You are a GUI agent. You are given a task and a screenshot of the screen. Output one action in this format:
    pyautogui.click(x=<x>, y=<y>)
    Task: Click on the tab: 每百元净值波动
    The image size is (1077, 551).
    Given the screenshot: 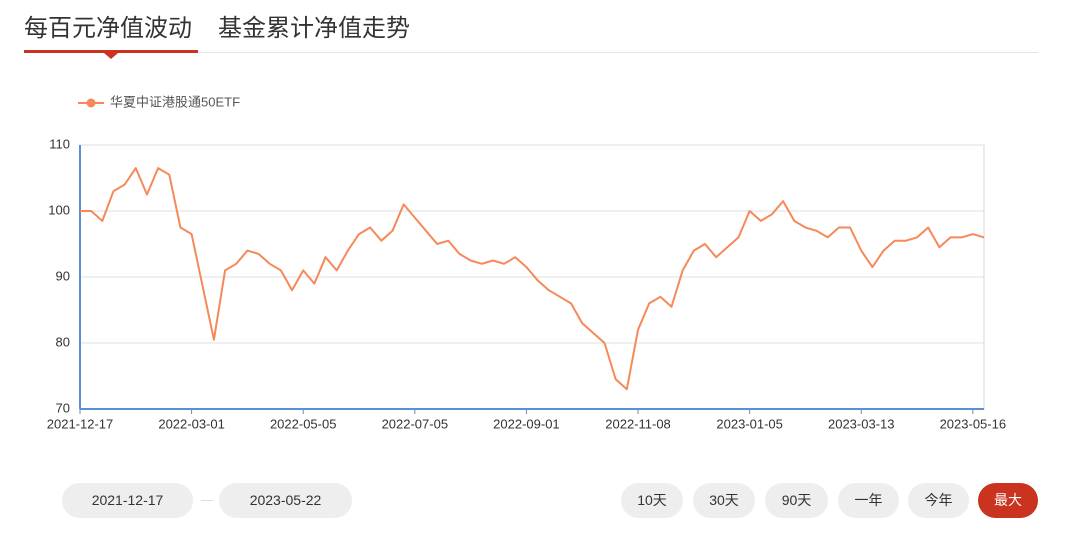 What is the action you would take?
    pyautogui.click(x=108, y=28)
    